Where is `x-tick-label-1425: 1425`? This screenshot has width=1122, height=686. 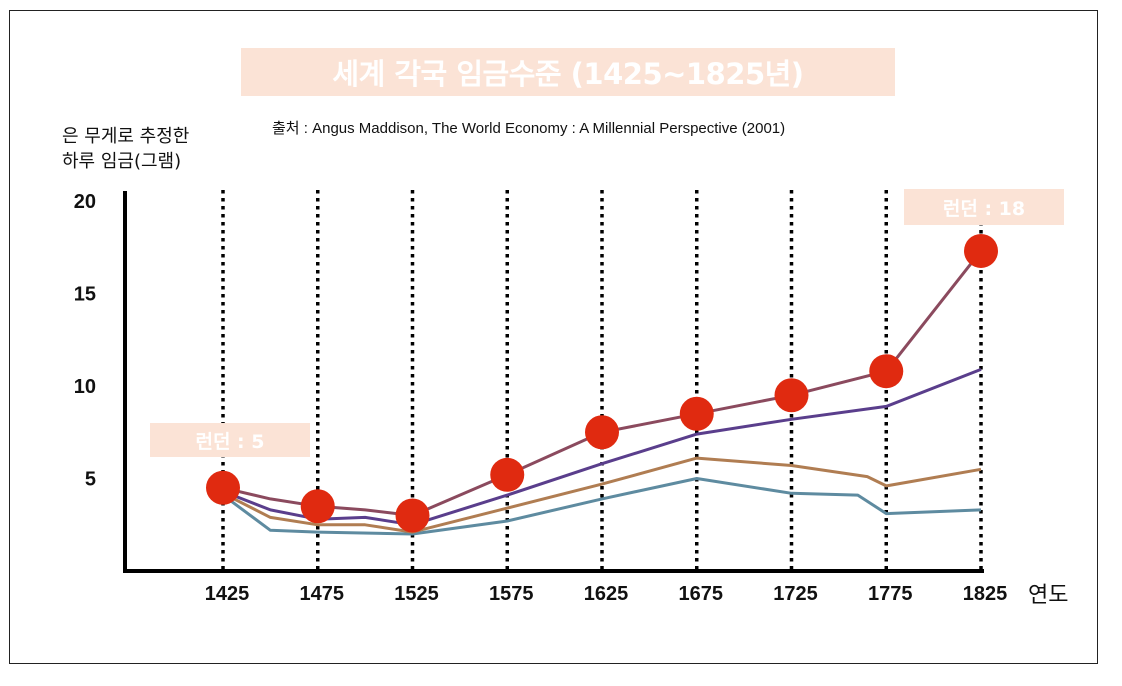 x-tick-label-1425: 1425 is located at coordinates (227, 594).